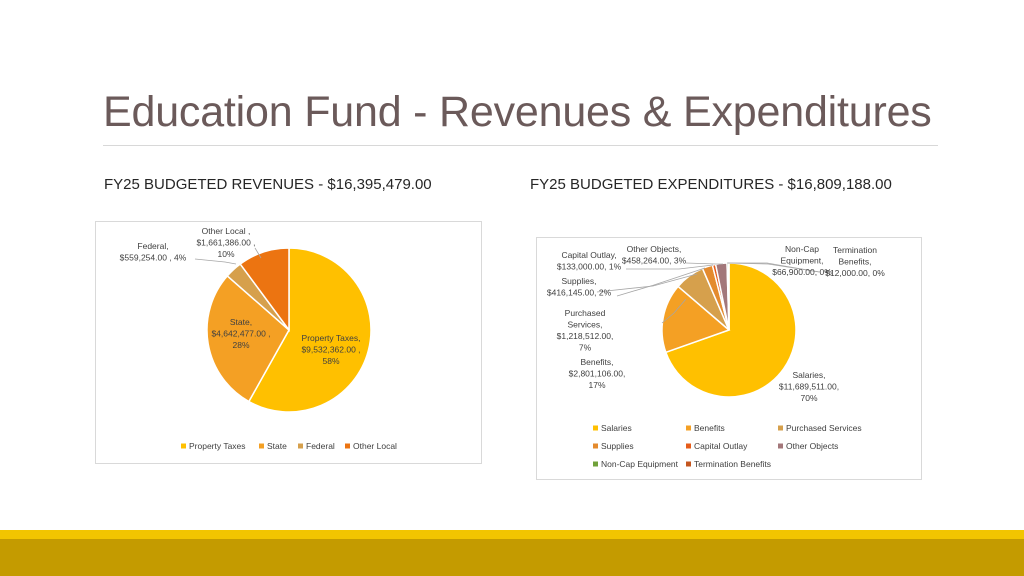  What do you see at coordinates (589, 261) in the screenshot?
I see `data-label-capital-outlay: Capital Outlay, $133,000.00, 1%` at bounding box center [589, 261].